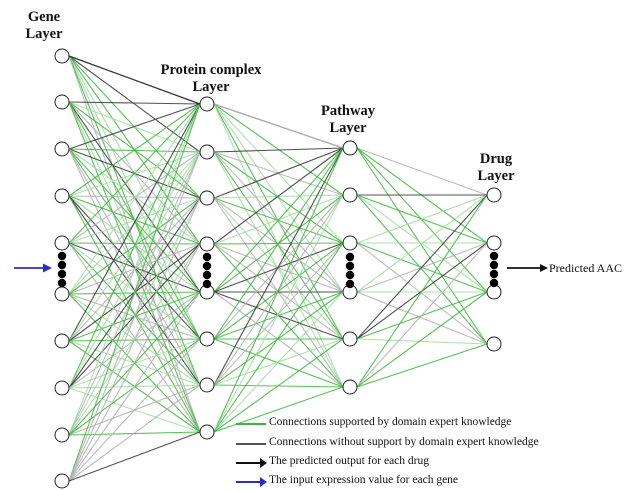 Image resolution: width=627 pixels, height=490 pixels. I want to click on black-arrow-icon, so click(251, 463).